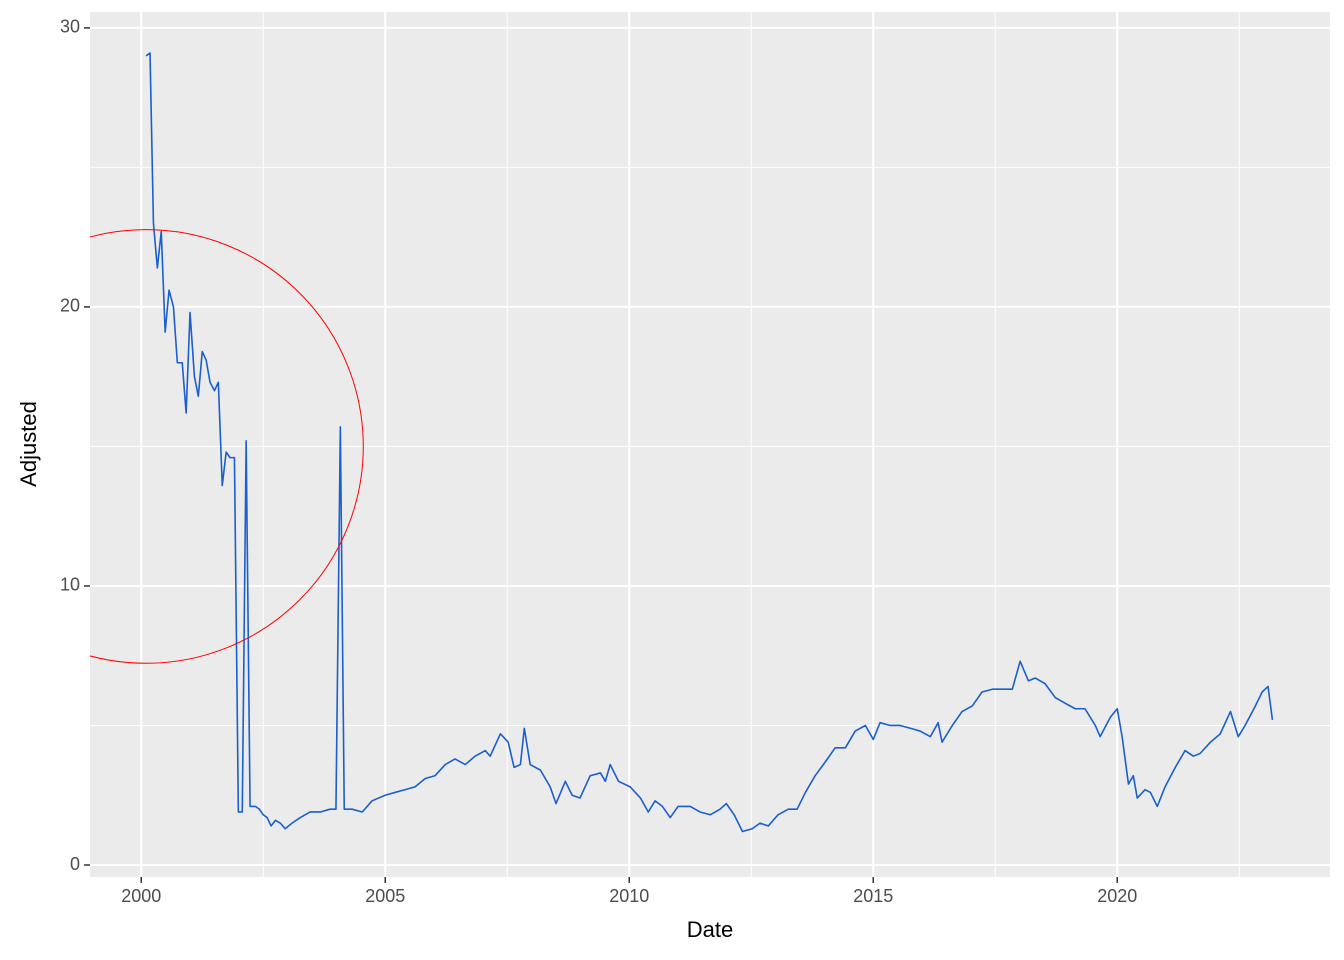 This screenshot has width=1344, height=960. What do you see at coordinates (1117, 896) in the screenshot?
I see `x-tick-label: 2020` at bounding box center [1117, 896].